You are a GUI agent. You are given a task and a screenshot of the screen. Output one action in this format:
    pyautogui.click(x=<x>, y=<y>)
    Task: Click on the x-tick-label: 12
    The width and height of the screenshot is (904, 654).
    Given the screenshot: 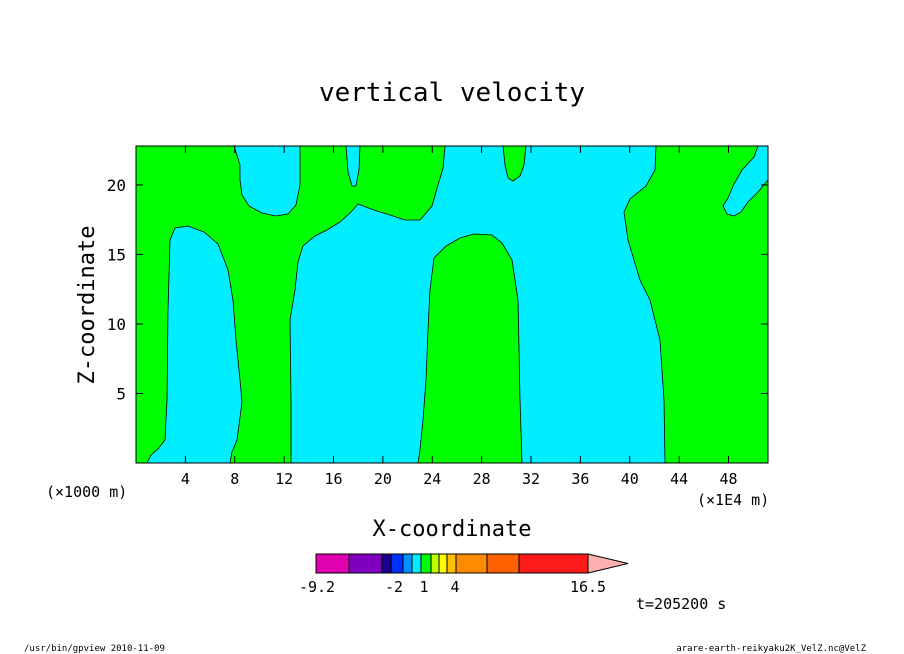 What is the action you would take?
    pyautogui.click(x=284, y=479)
    